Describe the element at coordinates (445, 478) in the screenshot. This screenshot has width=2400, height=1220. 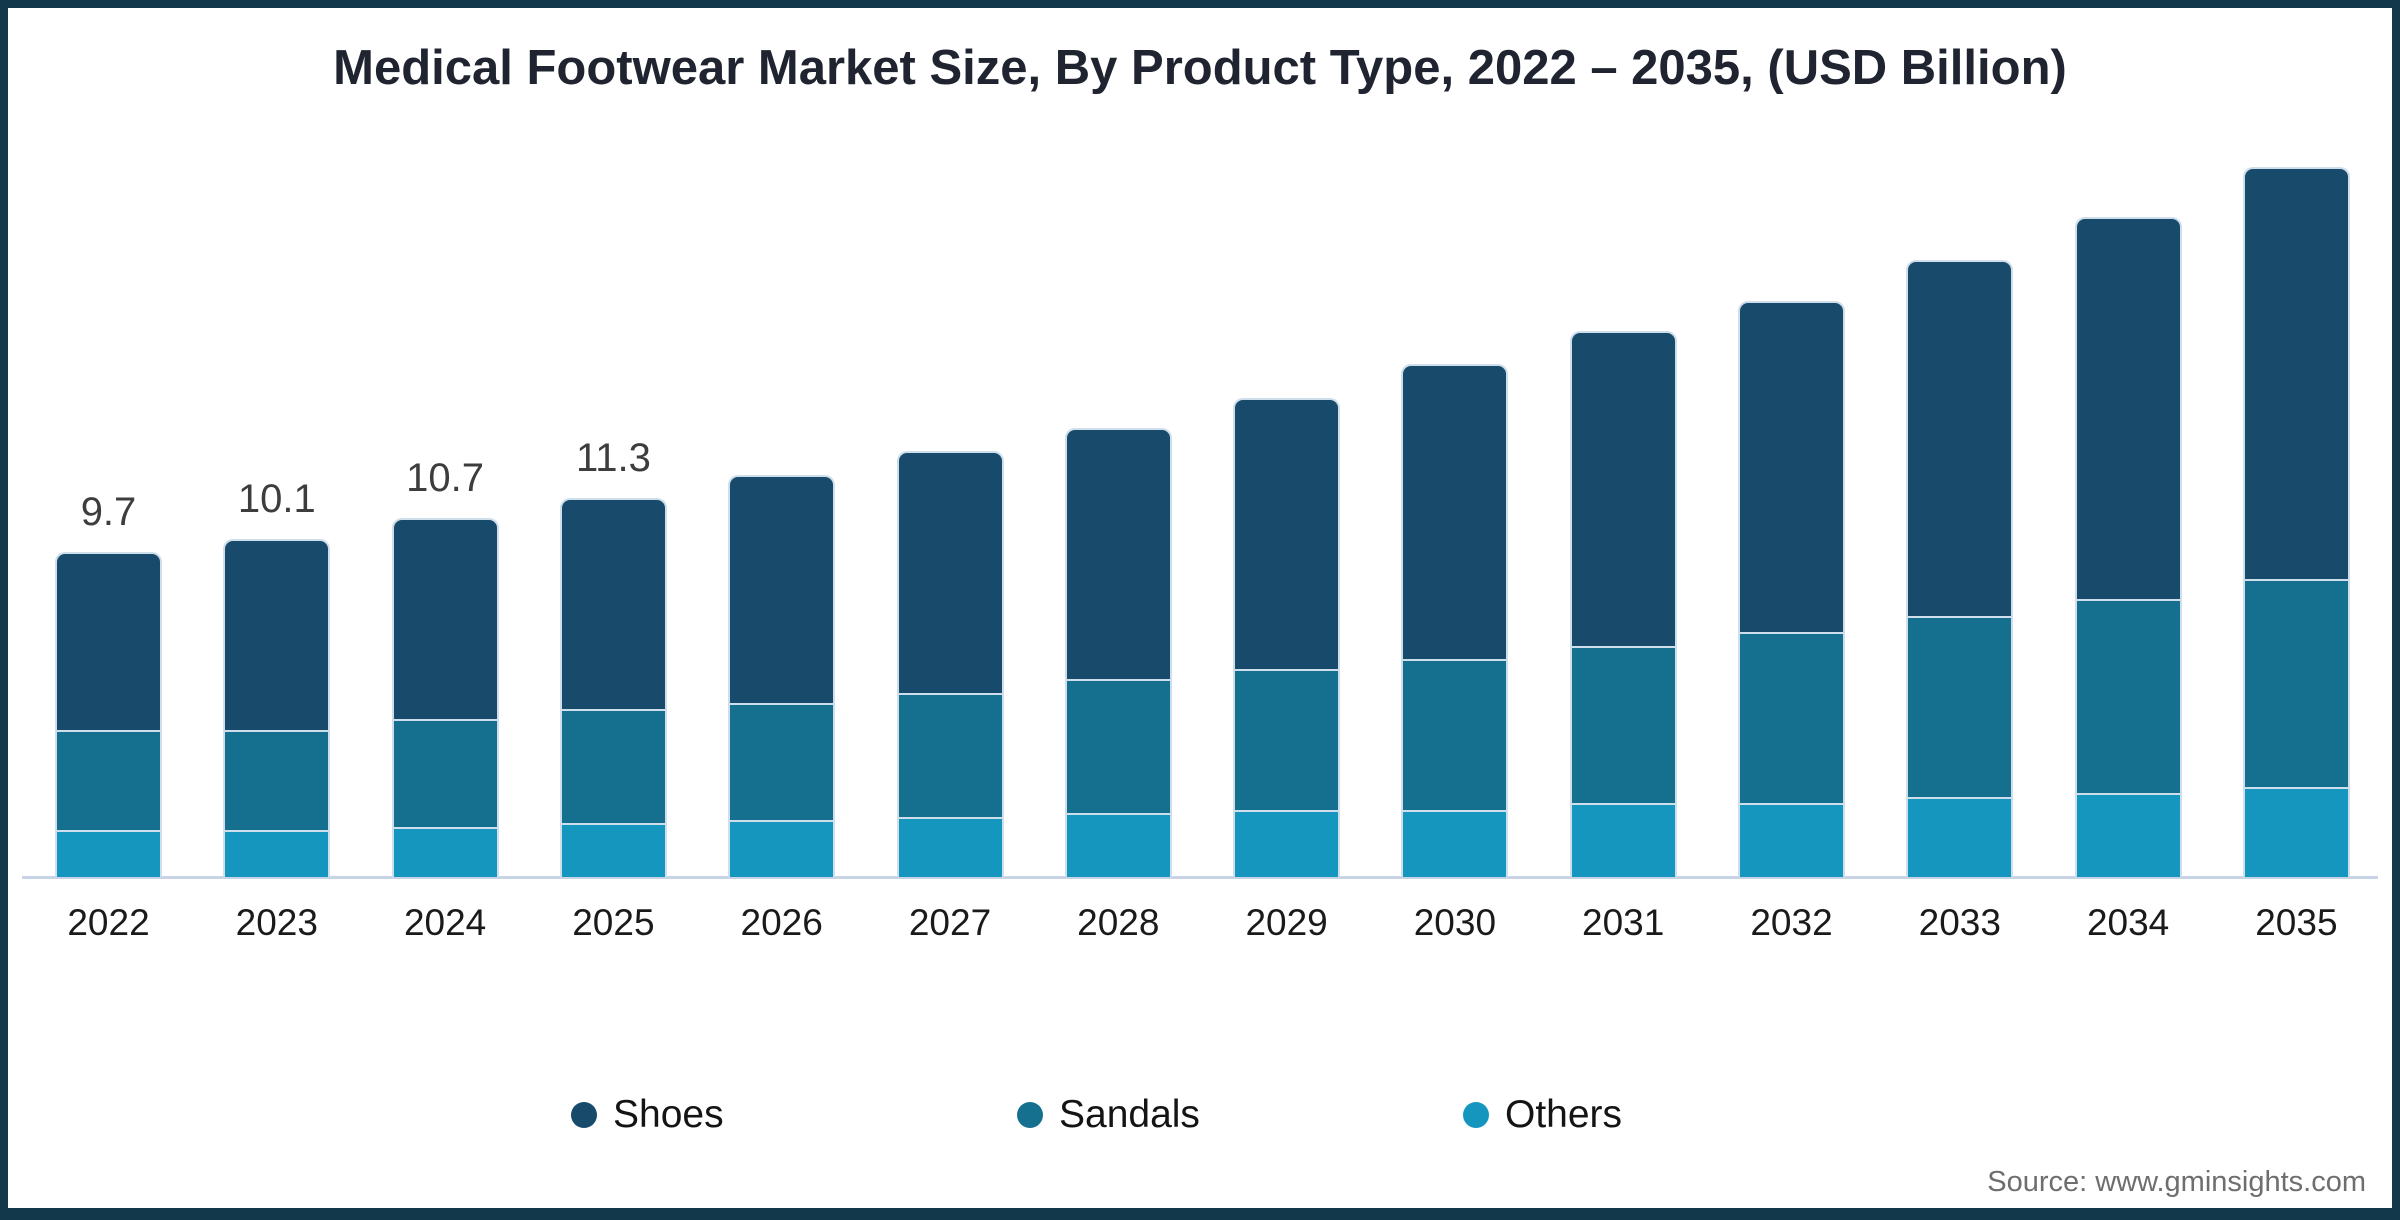
I see `bar-value-label-2024: 10.7` at that location.